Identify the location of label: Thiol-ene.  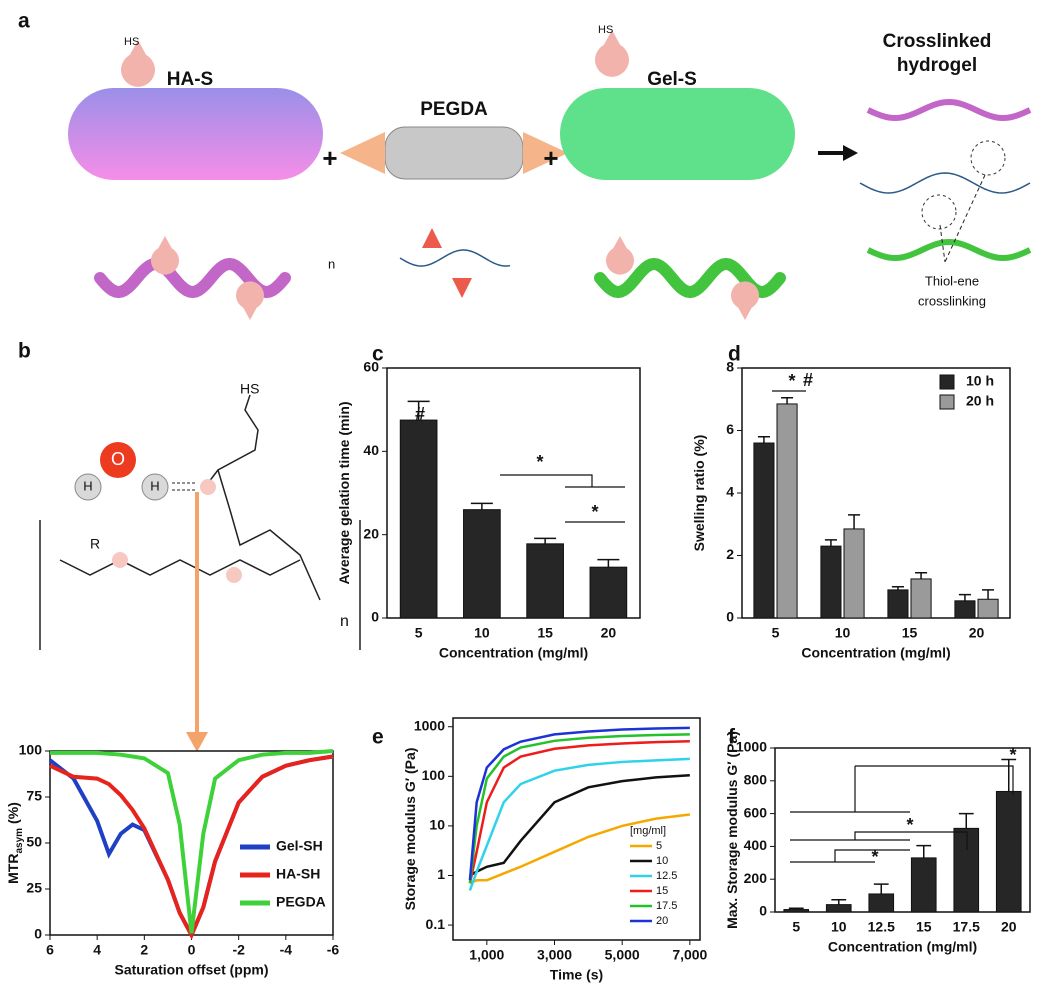
(952, 280).